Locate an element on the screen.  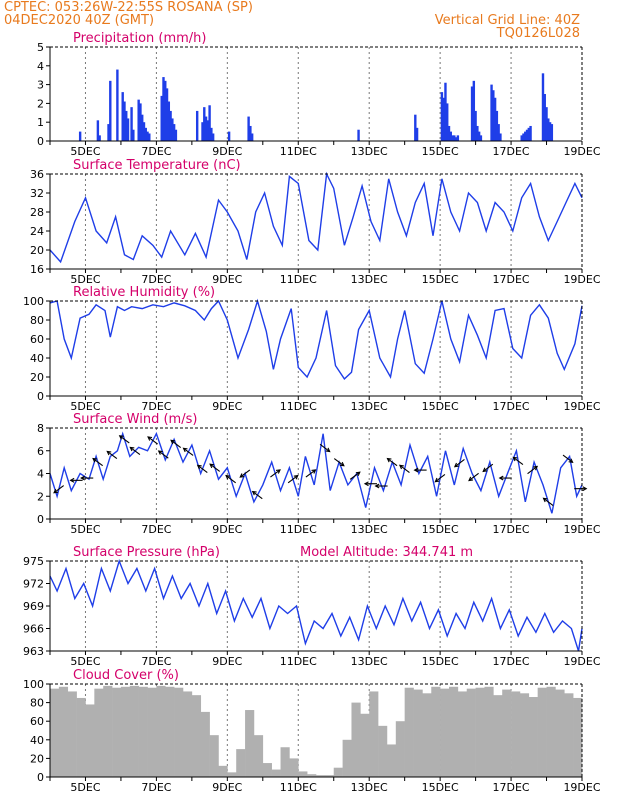
y-tick-label: 966 is located at coordinates (33, 629).